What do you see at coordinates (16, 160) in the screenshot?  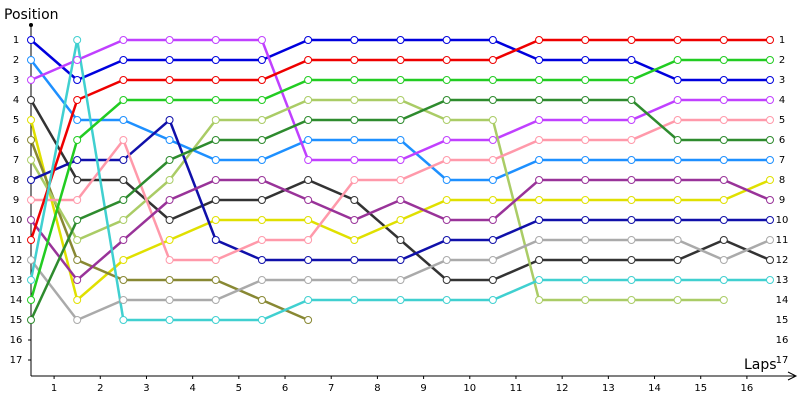 I see `y-tick-label: 7` at bounding box center [16, 160].